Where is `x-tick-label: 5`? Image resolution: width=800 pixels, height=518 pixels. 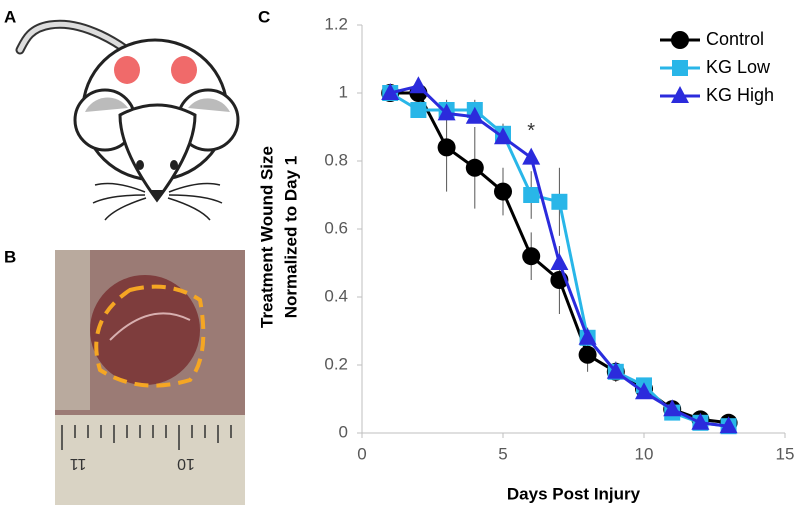 x-tick-label: 5 is located at coordinates (502, 453).